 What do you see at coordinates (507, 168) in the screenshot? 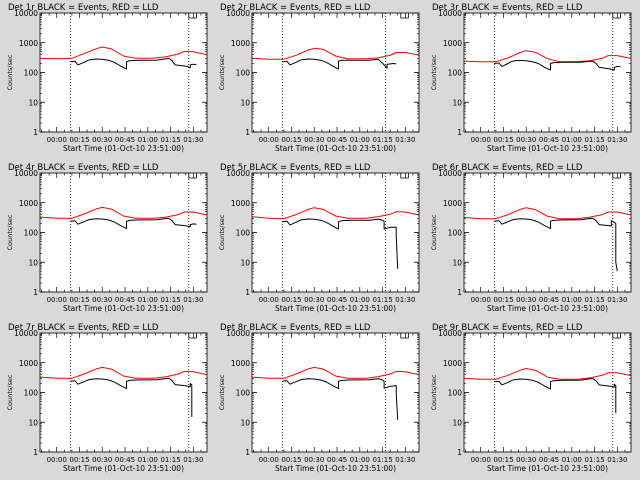
I see `panel-title: Det 6r BLACK = Events, RED = LLD` at bounding box center [507, 168].